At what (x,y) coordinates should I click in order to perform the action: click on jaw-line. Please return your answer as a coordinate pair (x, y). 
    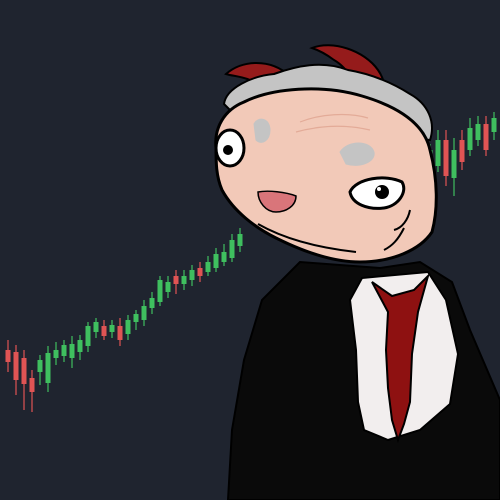
    Looking at the image, I should click on (394, 239).